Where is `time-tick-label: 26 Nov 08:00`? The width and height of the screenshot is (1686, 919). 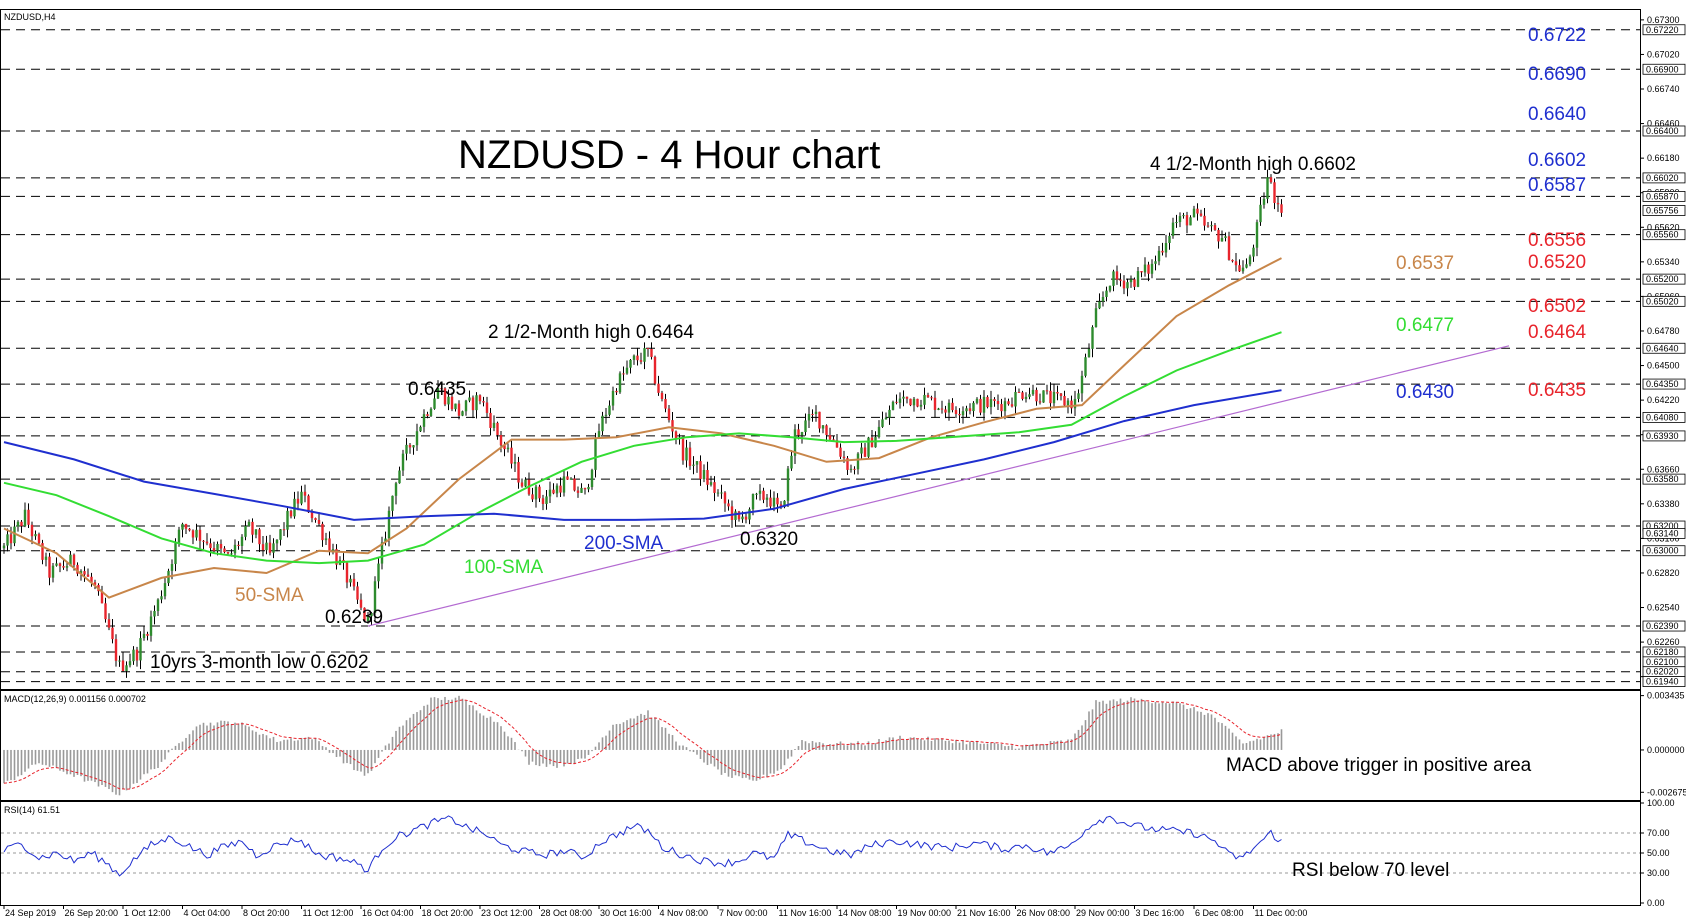
time-tick-label: 26 Nov 08:00 is located at coordinates (1044, 913).